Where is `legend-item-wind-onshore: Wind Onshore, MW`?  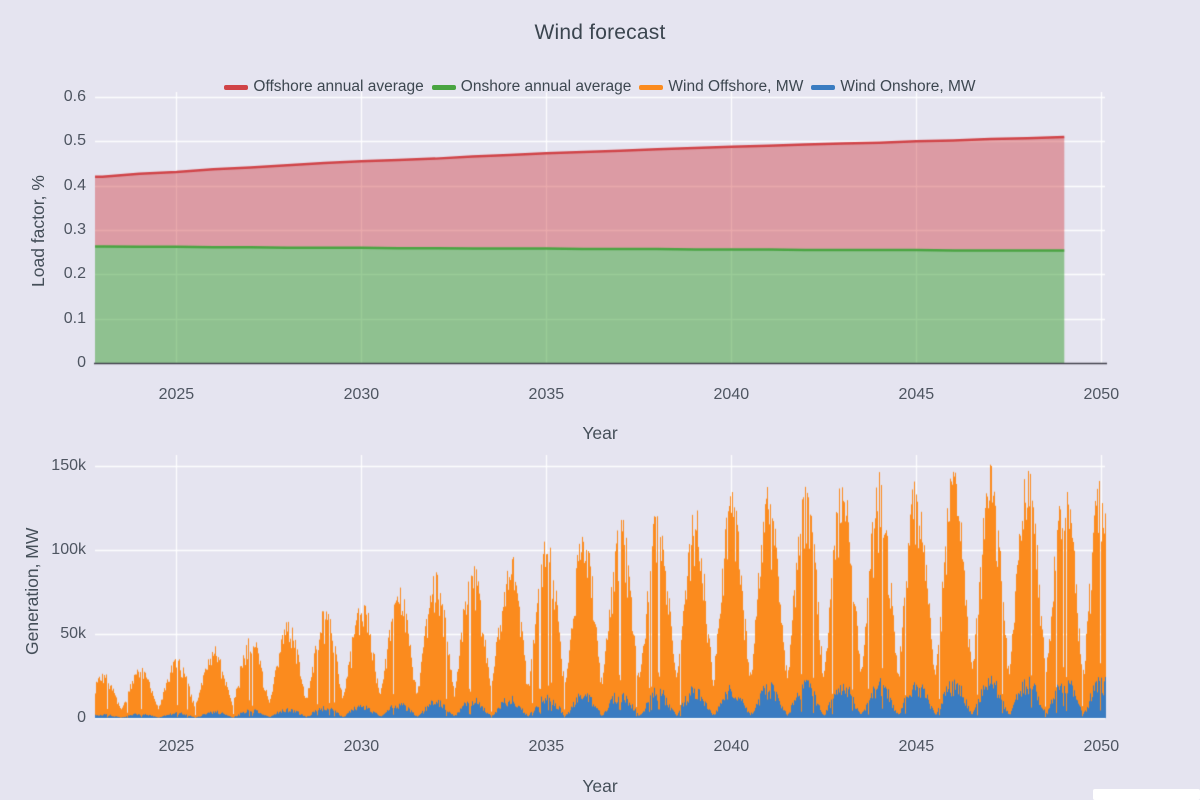 legend-item-wind-onshore: Wind Onshore, MW is located at coordinates (893, 87).